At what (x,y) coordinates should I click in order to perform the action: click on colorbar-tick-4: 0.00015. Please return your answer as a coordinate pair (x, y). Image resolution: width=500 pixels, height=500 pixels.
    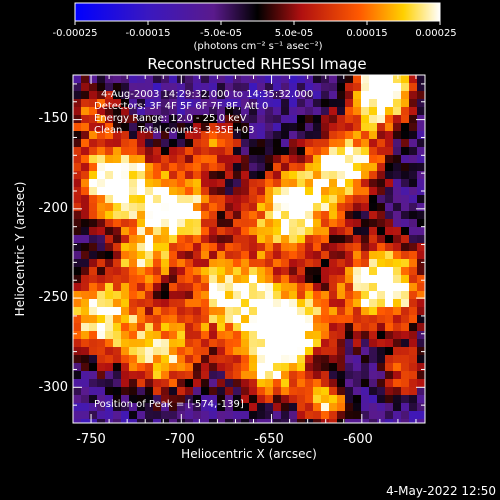
    Looking at the image, I should click on (366, 33).